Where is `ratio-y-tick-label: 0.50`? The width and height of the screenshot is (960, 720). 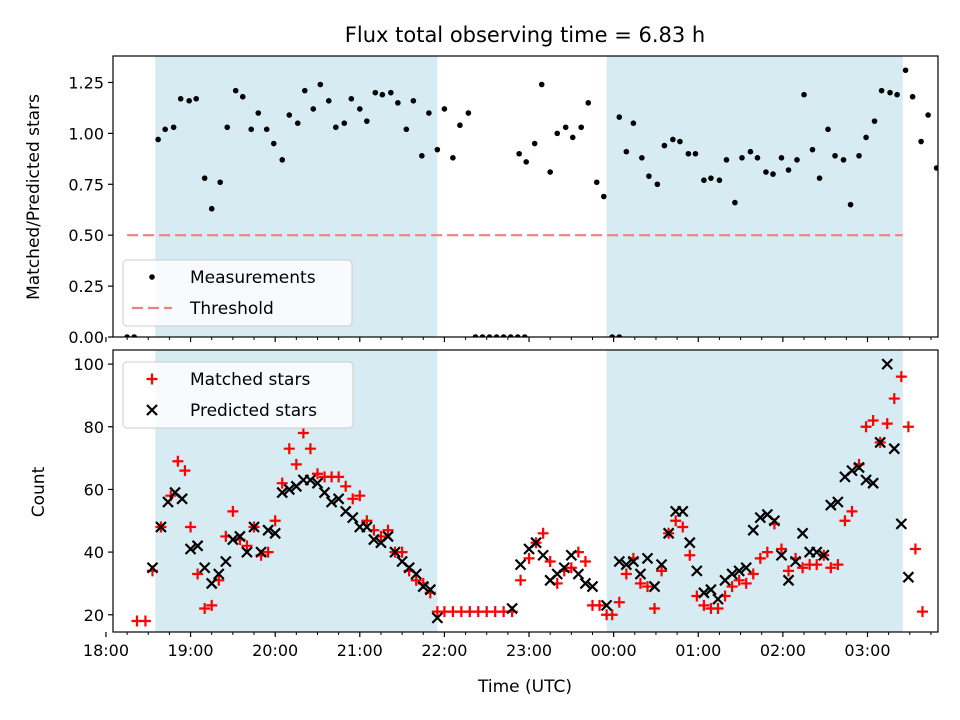 ratio-y-tick-label: 0.50 is located at coordinates (86, 235).